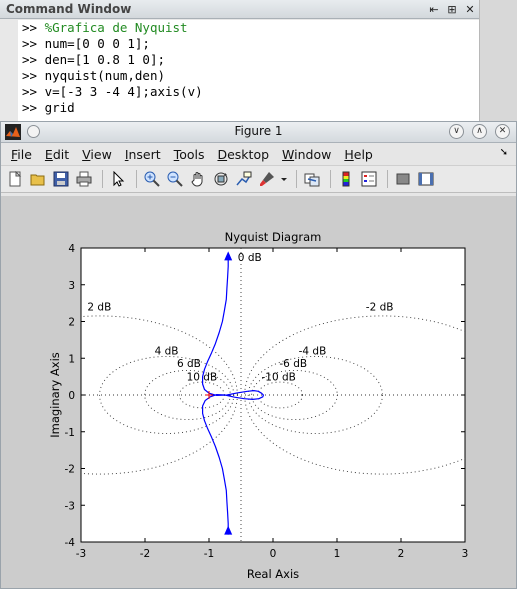 The width and height of the screenshot is (517, 589). I want to click on show-plot-tools-icon, so click(426, 179).